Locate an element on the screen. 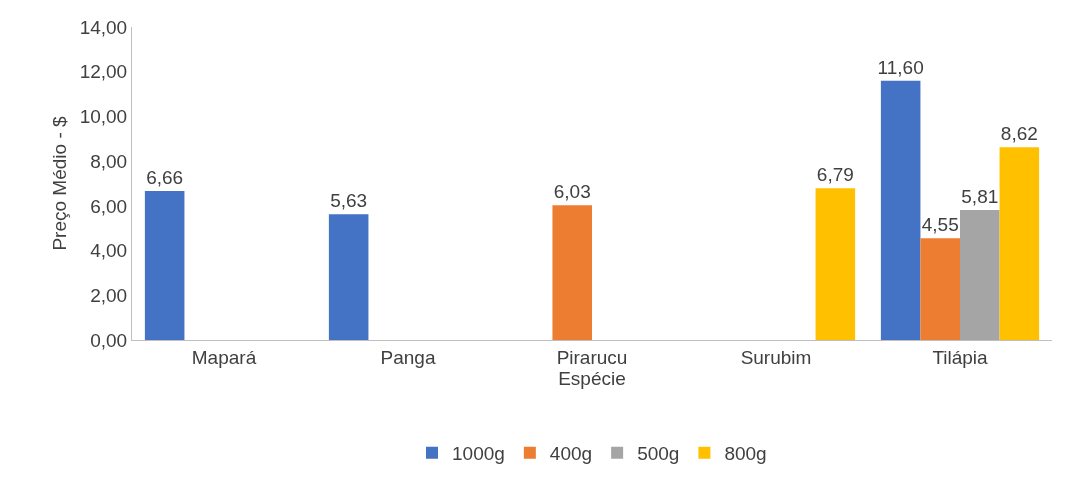 The width and height of the screenshot is (1092, 484). x-tick-label: Mapará is located at coordinates (224, 357).